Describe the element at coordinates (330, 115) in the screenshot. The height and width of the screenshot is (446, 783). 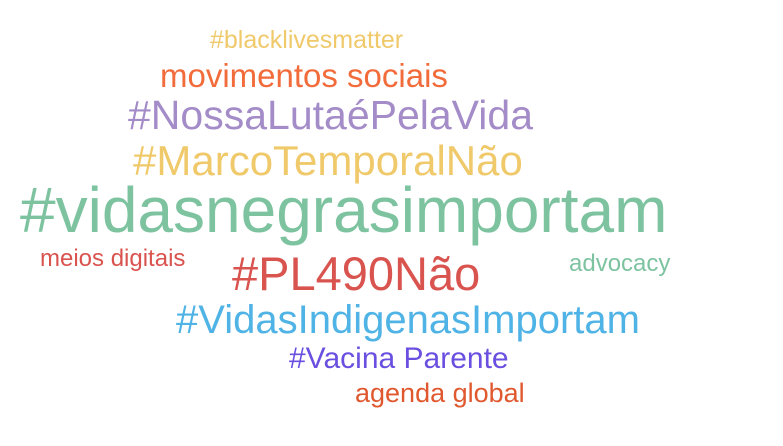
I see `word-nossa-luta-e-pela-vida: #NossaLutaéPelaVida` at that location.